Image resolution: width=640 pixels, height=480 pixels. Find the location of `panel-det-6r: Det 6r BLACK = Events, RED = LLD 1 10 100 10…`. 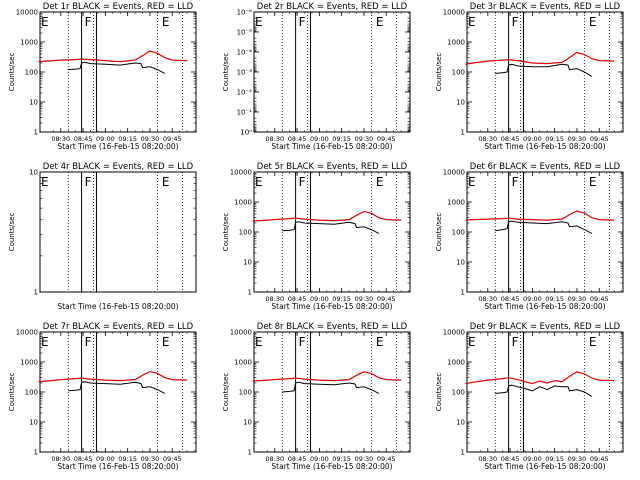

panel-det-6r: Det 6r BLACK = Events, RED = LLD 1 10 100 10… is located at coordinates (529, 236).